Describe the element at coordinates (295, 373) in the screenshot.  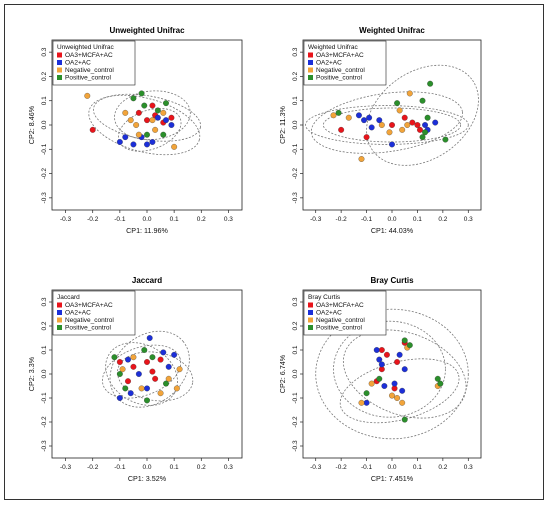
I see `y-tick-label: 0.0` at that location.